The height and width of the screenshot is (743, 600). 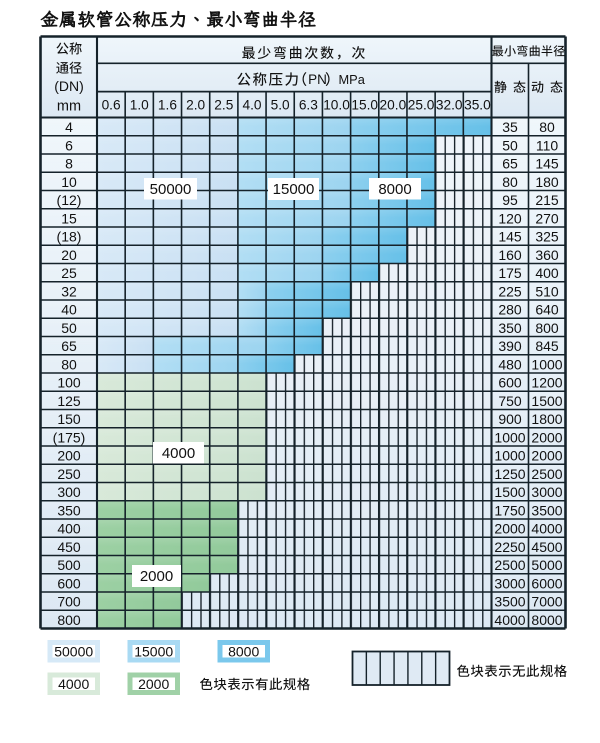 I want to click on svg-text: 15.0, so click(x=364, y=104).